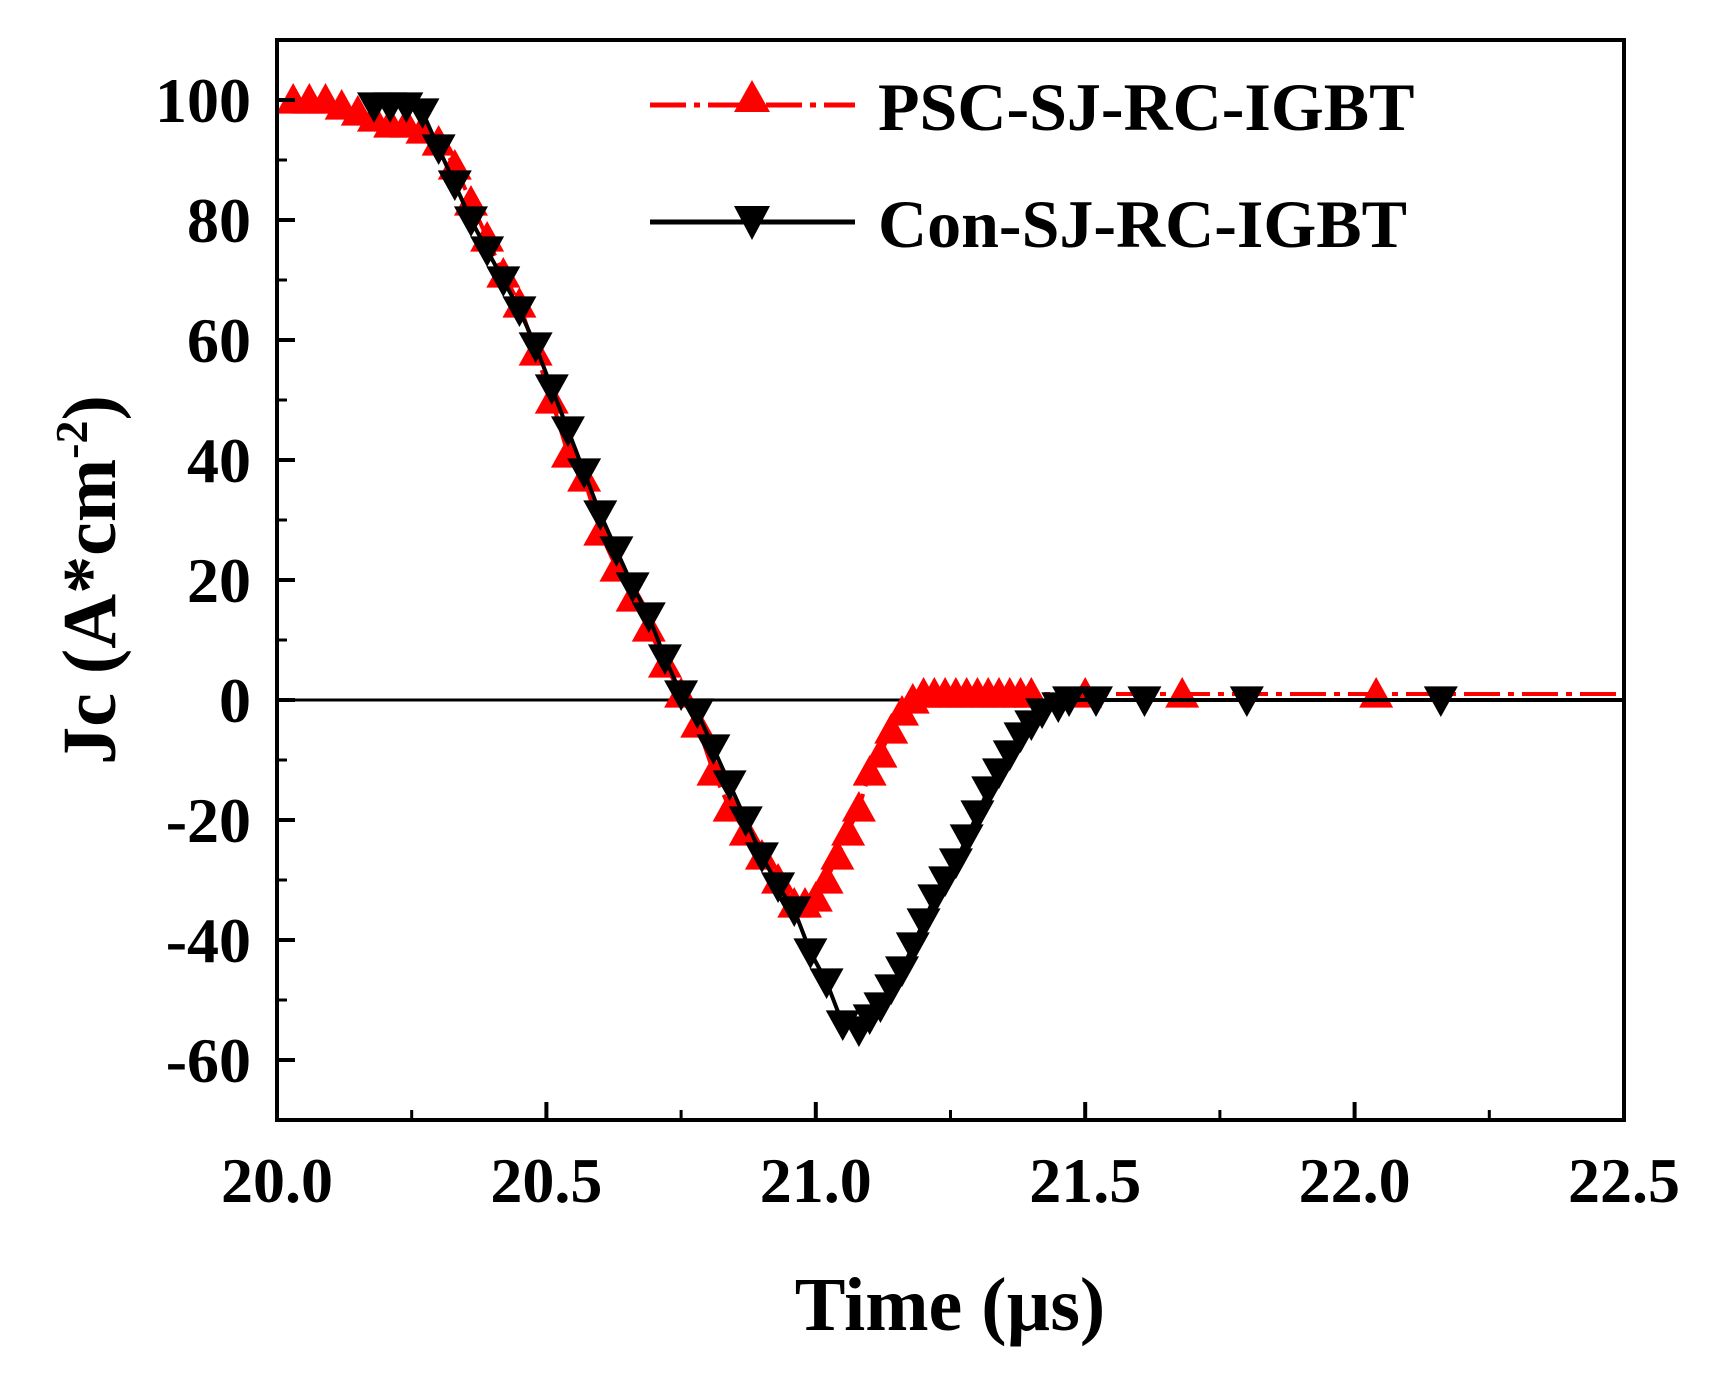  Describe the element at coordinates (816, 1180) in the screenshot. I see `x-tick-label: 21.0` at that location.